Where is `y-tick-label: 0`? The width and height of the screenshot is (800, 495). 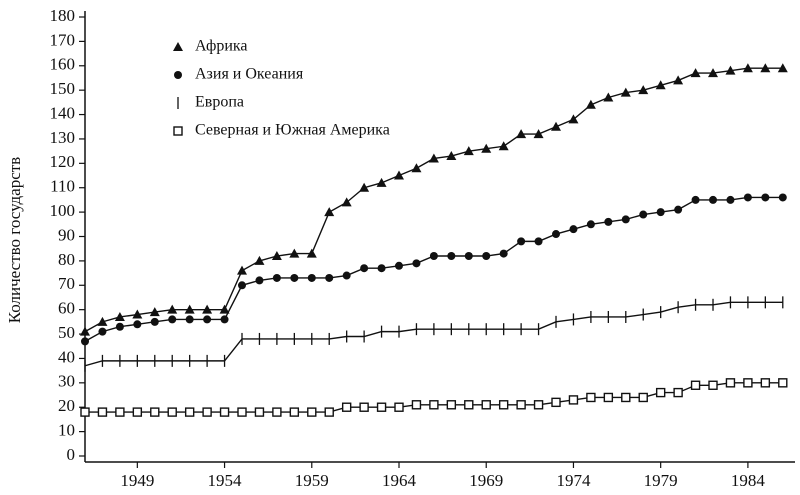 y-tick-label: 0 is located at coordinates (71, 454).